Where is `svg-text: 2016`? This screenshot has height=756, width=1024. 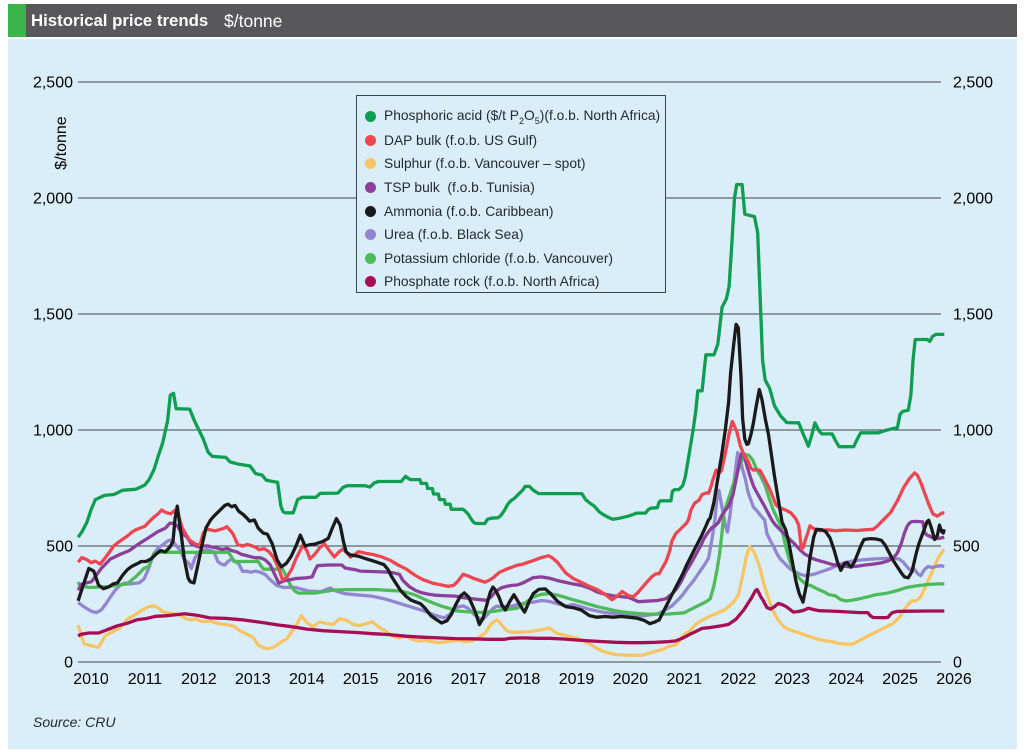
svg-text: 2016 is located at coordinates (415, 679).